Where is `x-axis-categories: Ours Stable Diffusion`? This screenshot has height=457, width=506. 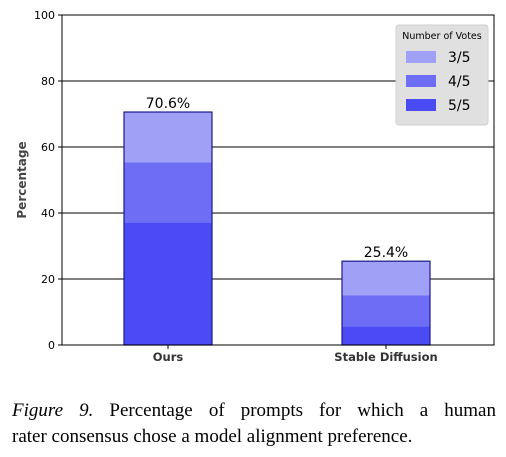 x-axis-categories: Ours Stable Diffusion is located at coordinates (295, 354).